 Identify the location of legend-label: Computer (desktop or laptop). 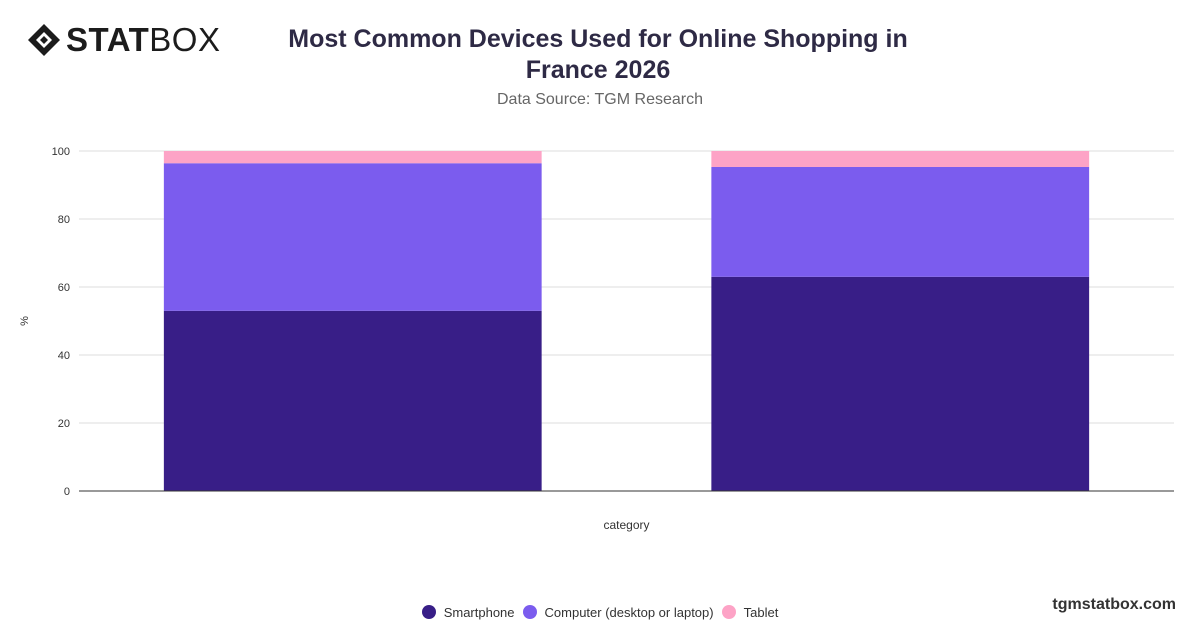
(629, 612).